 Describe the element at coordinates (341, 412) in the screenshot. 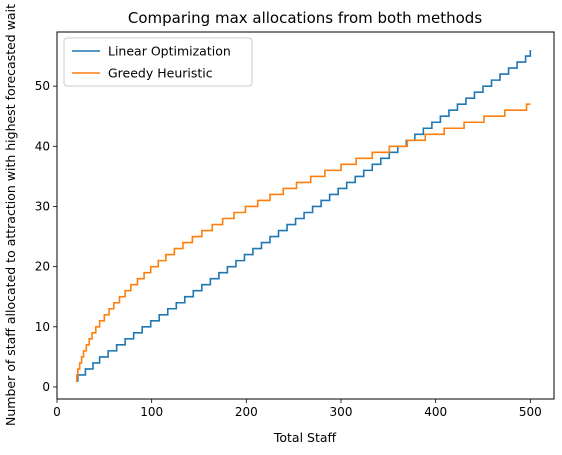

I see `x-tick-label: 300` at that location.